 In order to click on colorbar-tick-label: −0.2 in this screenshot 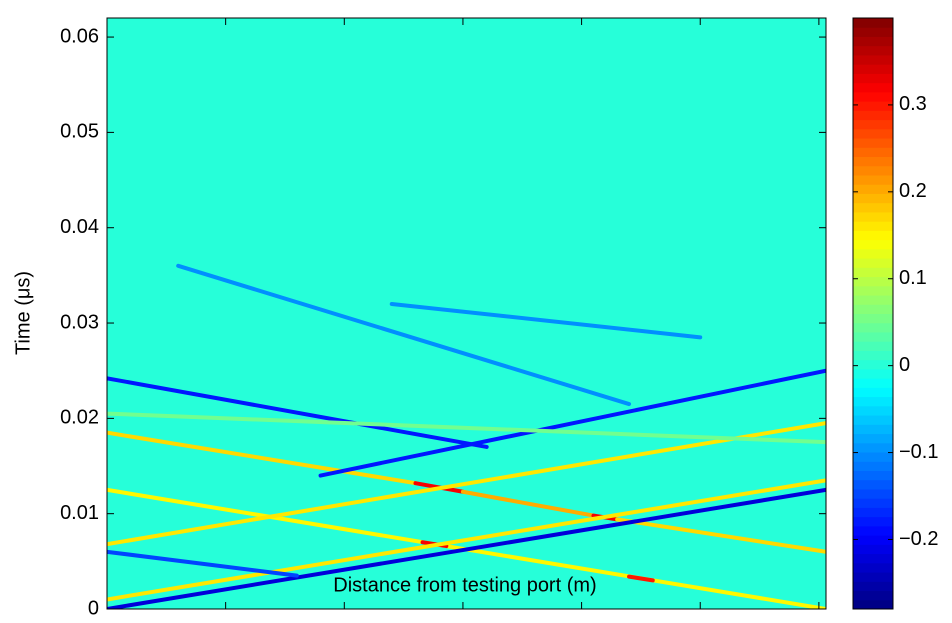, I will do `click(918, 539)`.